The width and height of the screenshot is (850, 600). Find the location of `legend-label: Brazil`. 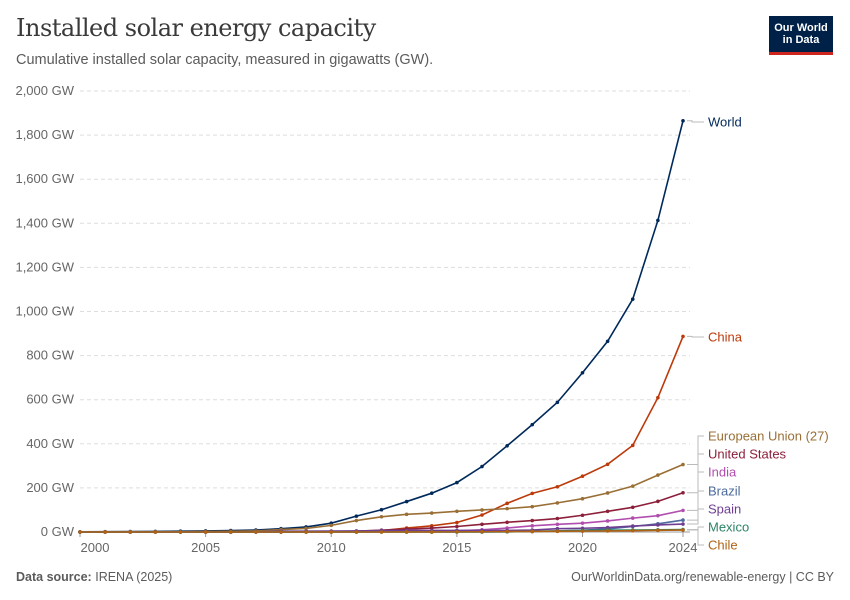

legend-label: Brazil is located at coordinates (724, 491).